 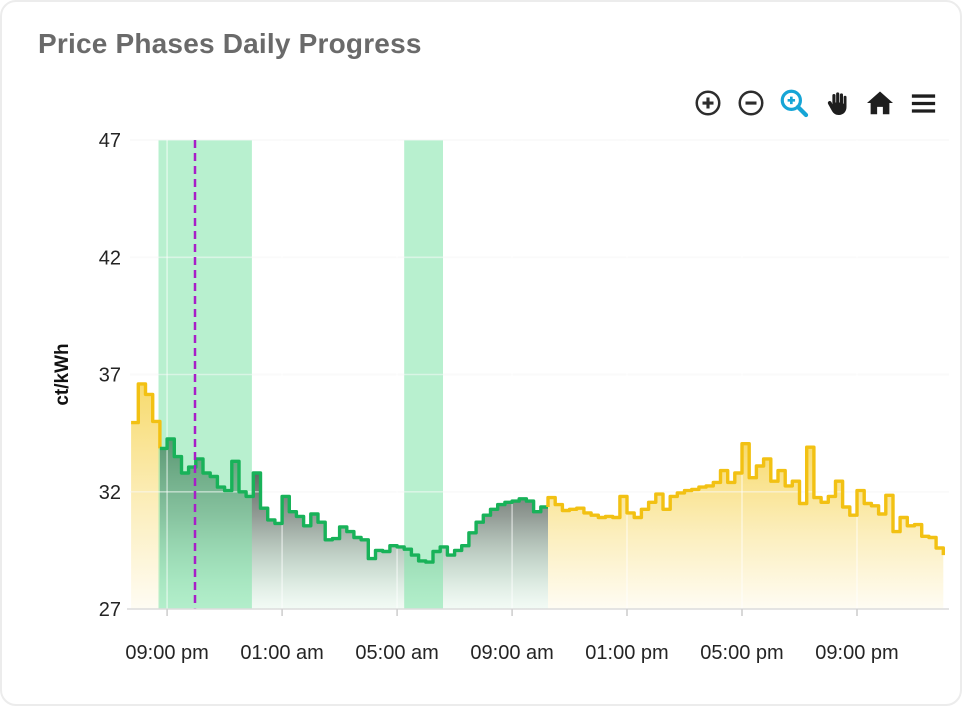 I want to click on x-tick-label: 01:00 am, so click(x=281, y=653).